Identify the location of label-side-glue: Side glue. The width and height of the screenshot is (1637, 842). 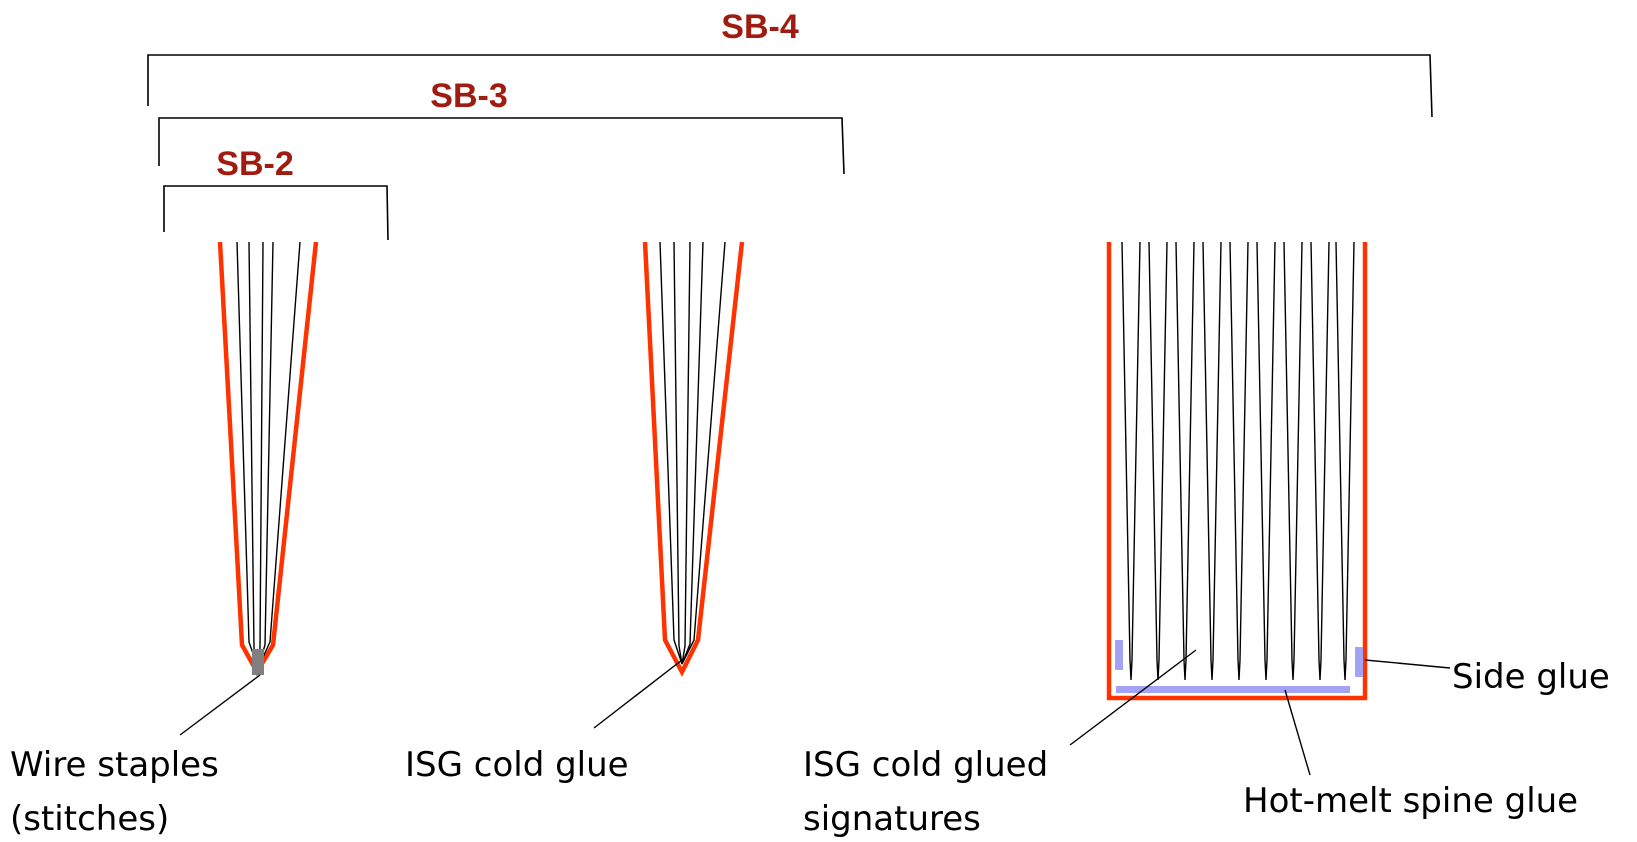
(1531, 677).